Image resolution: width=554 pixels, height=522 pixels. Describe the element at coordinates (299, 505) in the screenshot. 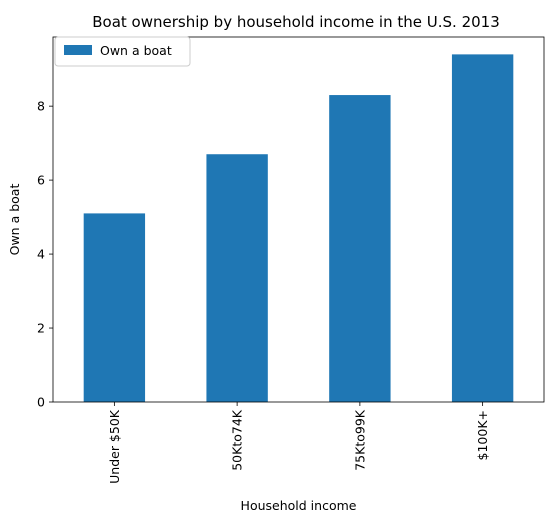

I see `x-axis-label: Household income` at that location.